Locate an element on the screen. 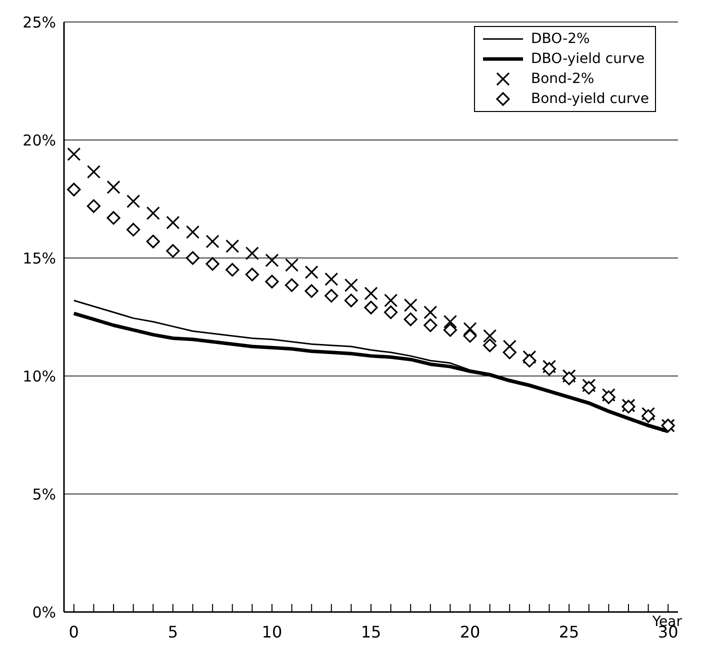  x-tick-label: 10 is located at coordinates (272, 632).